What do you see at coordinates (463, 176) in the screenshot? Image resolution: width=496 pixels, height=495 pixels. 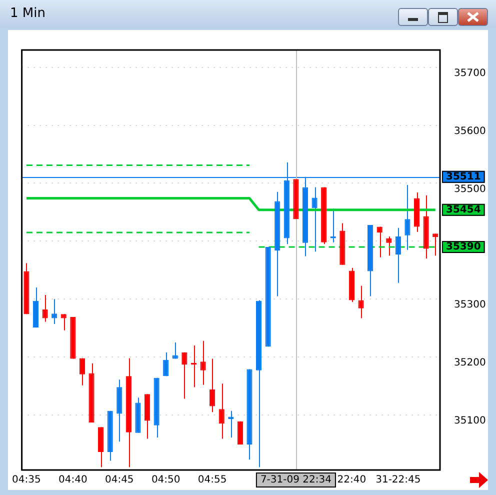 I see `ref-line-label: 35511` at bounding box center [463, 176].